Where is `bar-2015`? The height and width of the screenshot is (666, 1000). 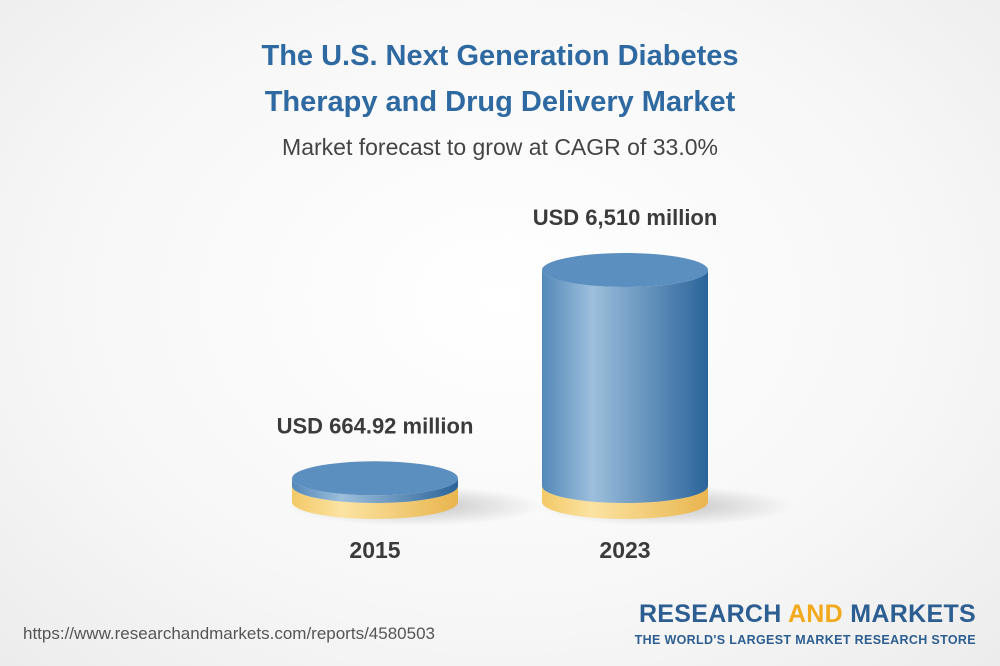
bar-2015 is located at coordinates (415, 493).